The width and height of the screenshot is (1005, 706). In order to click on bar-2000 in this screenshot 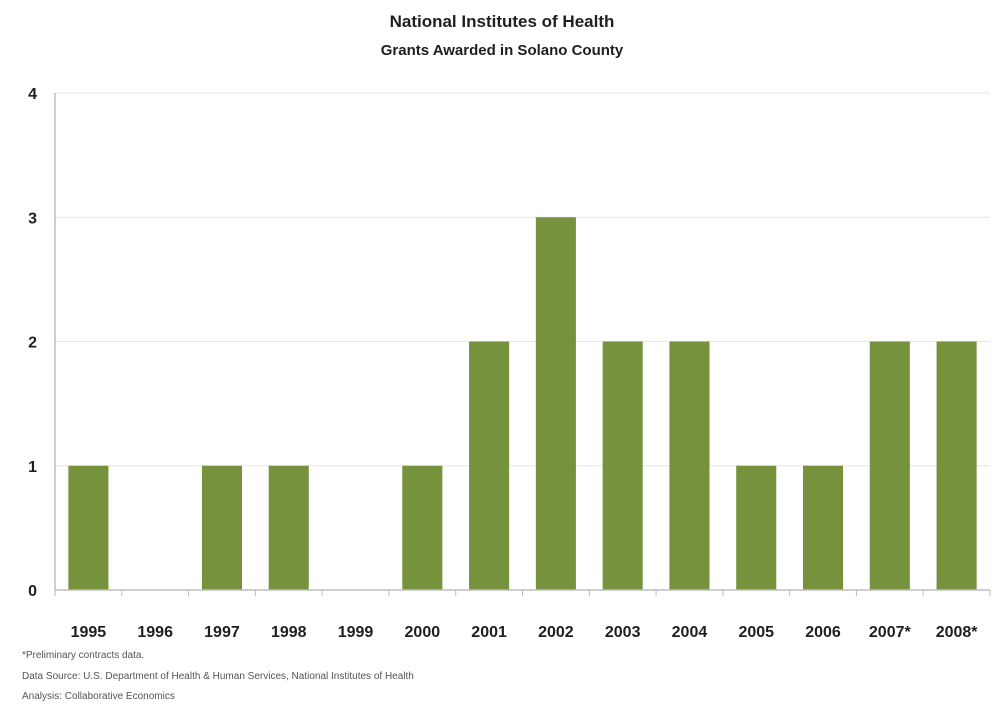, I will do `click(422, 527)`.